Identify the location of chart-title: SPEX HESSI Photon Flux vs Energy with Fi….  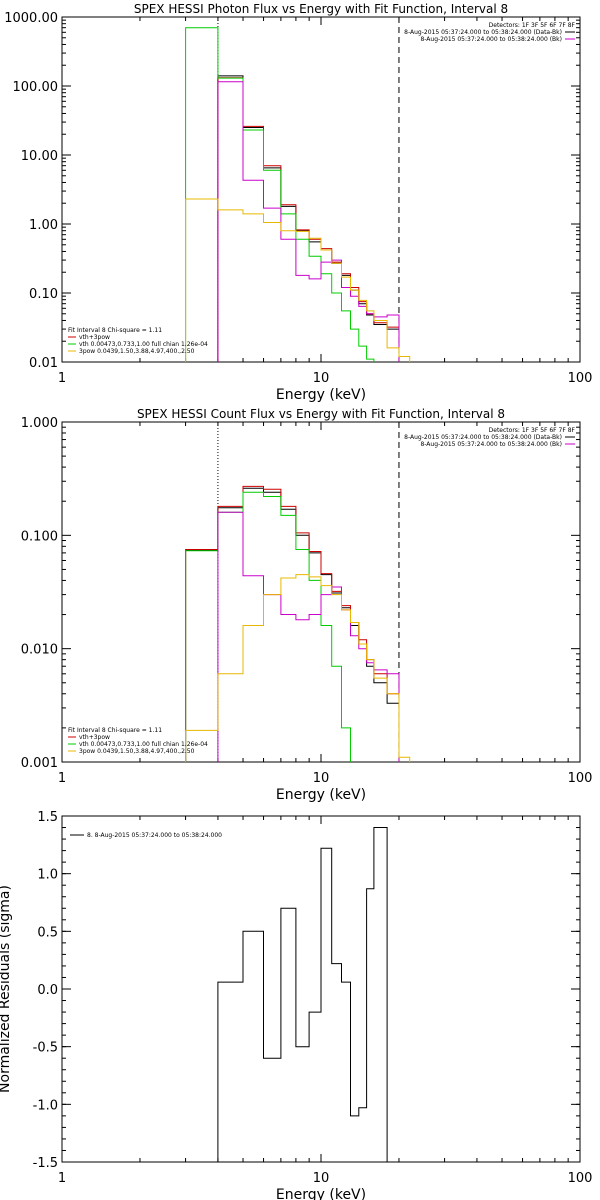
(321, 9).